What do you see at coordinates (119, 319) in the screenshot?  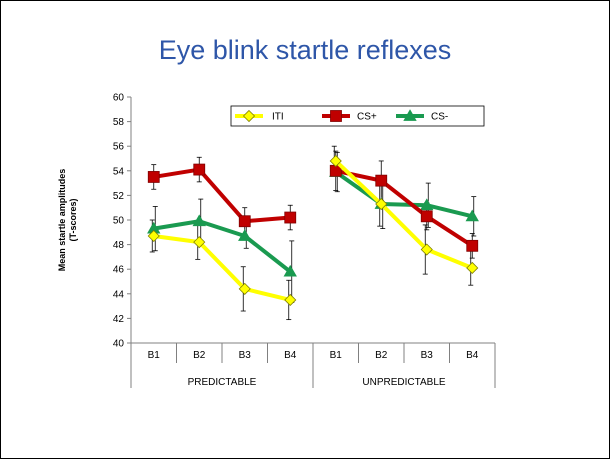 I see `y-tick-label: 42` at bounding box center [119, 319].